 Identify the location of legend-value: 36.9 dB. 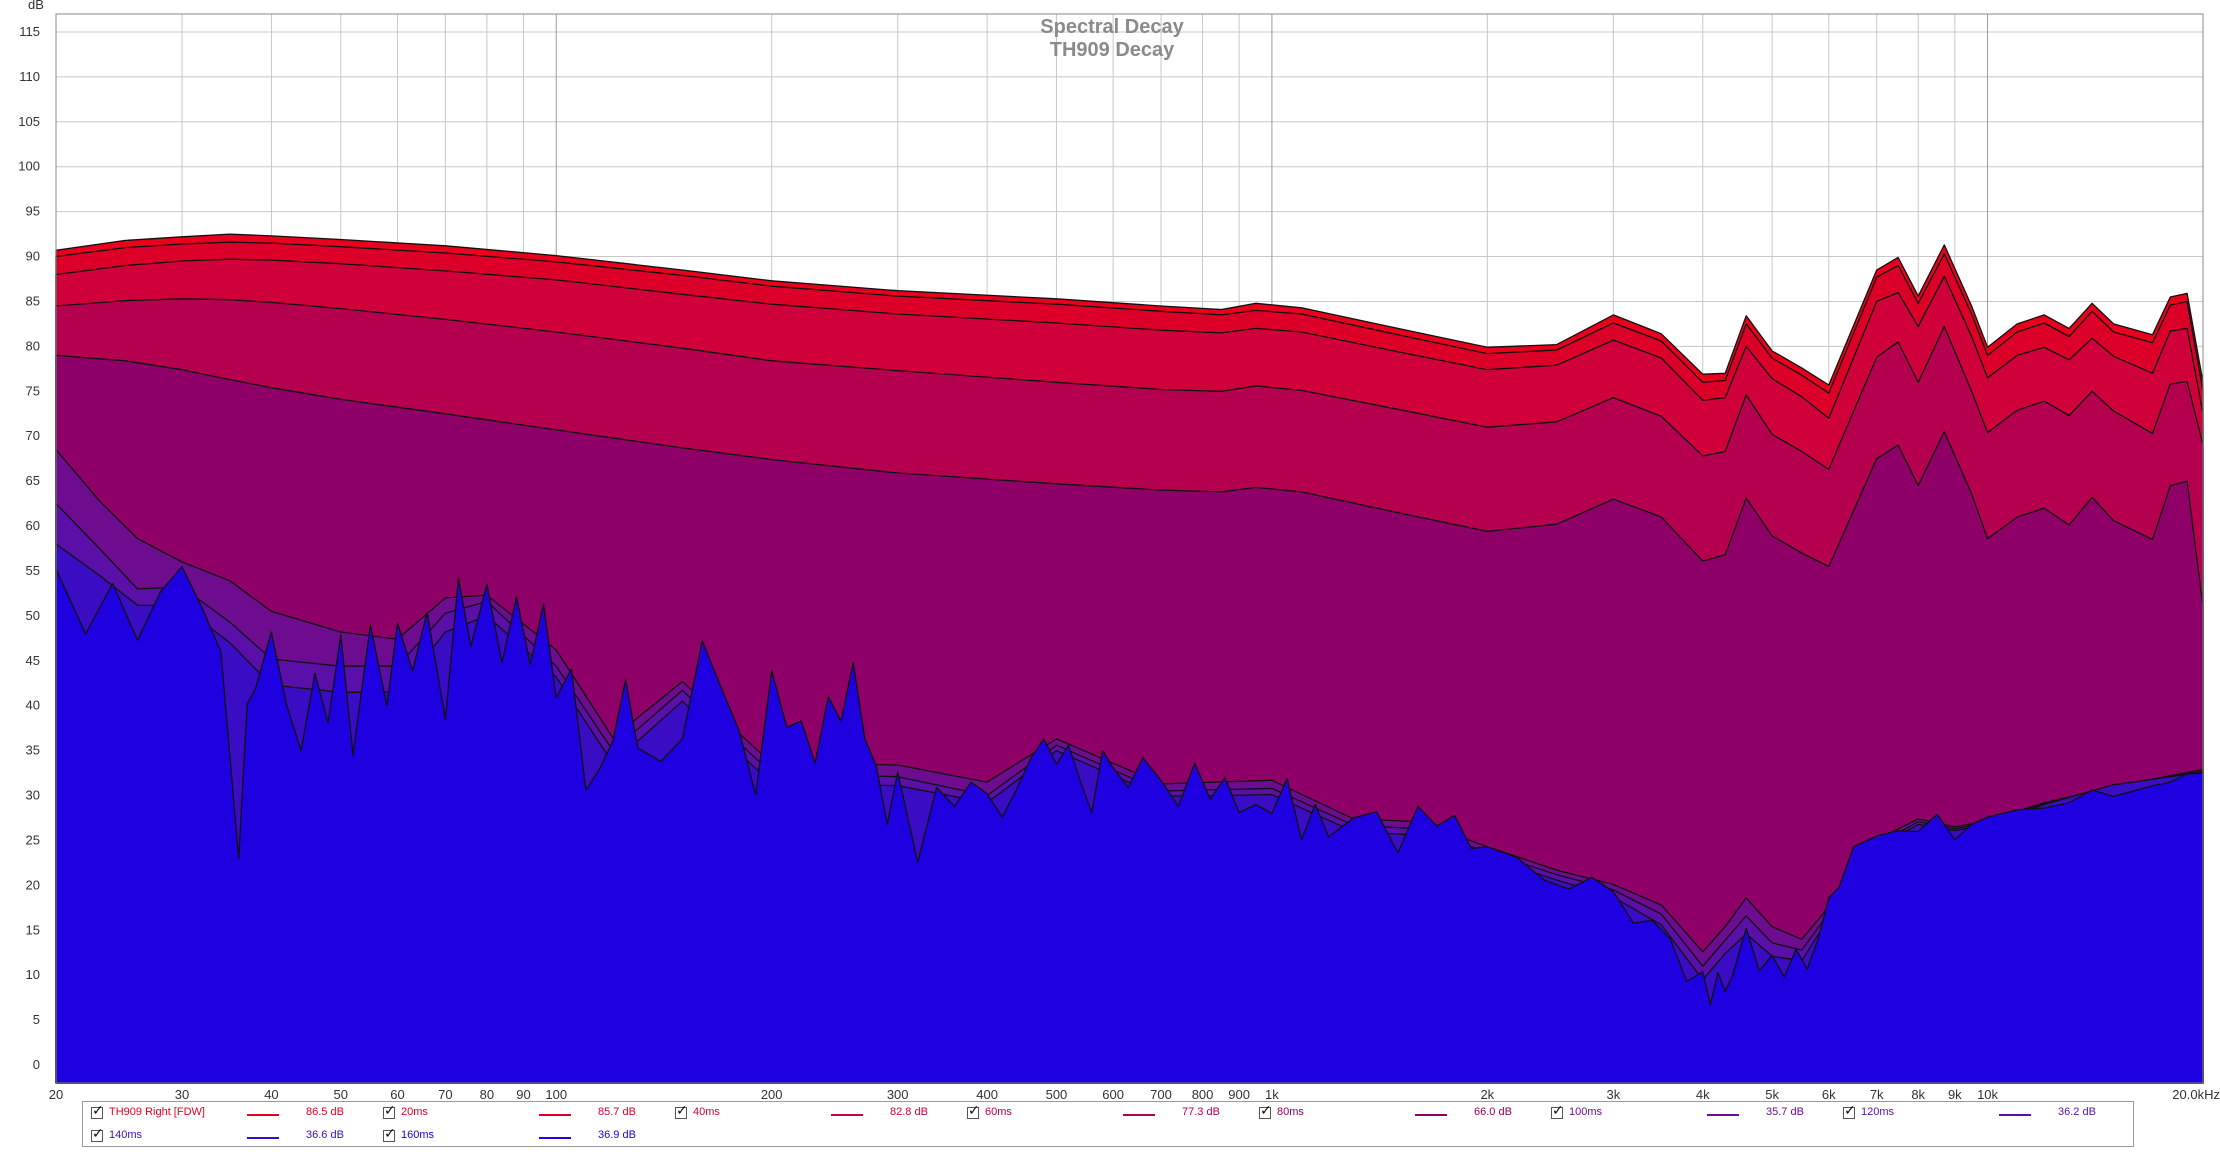
(617, 1135).